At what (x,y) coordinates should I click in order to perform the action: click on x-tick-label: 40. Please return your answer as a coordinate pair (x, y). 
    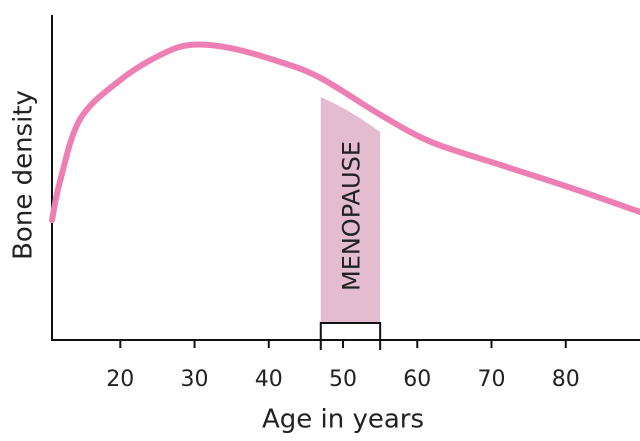
    Looking at the image, I should click on (269, 379).